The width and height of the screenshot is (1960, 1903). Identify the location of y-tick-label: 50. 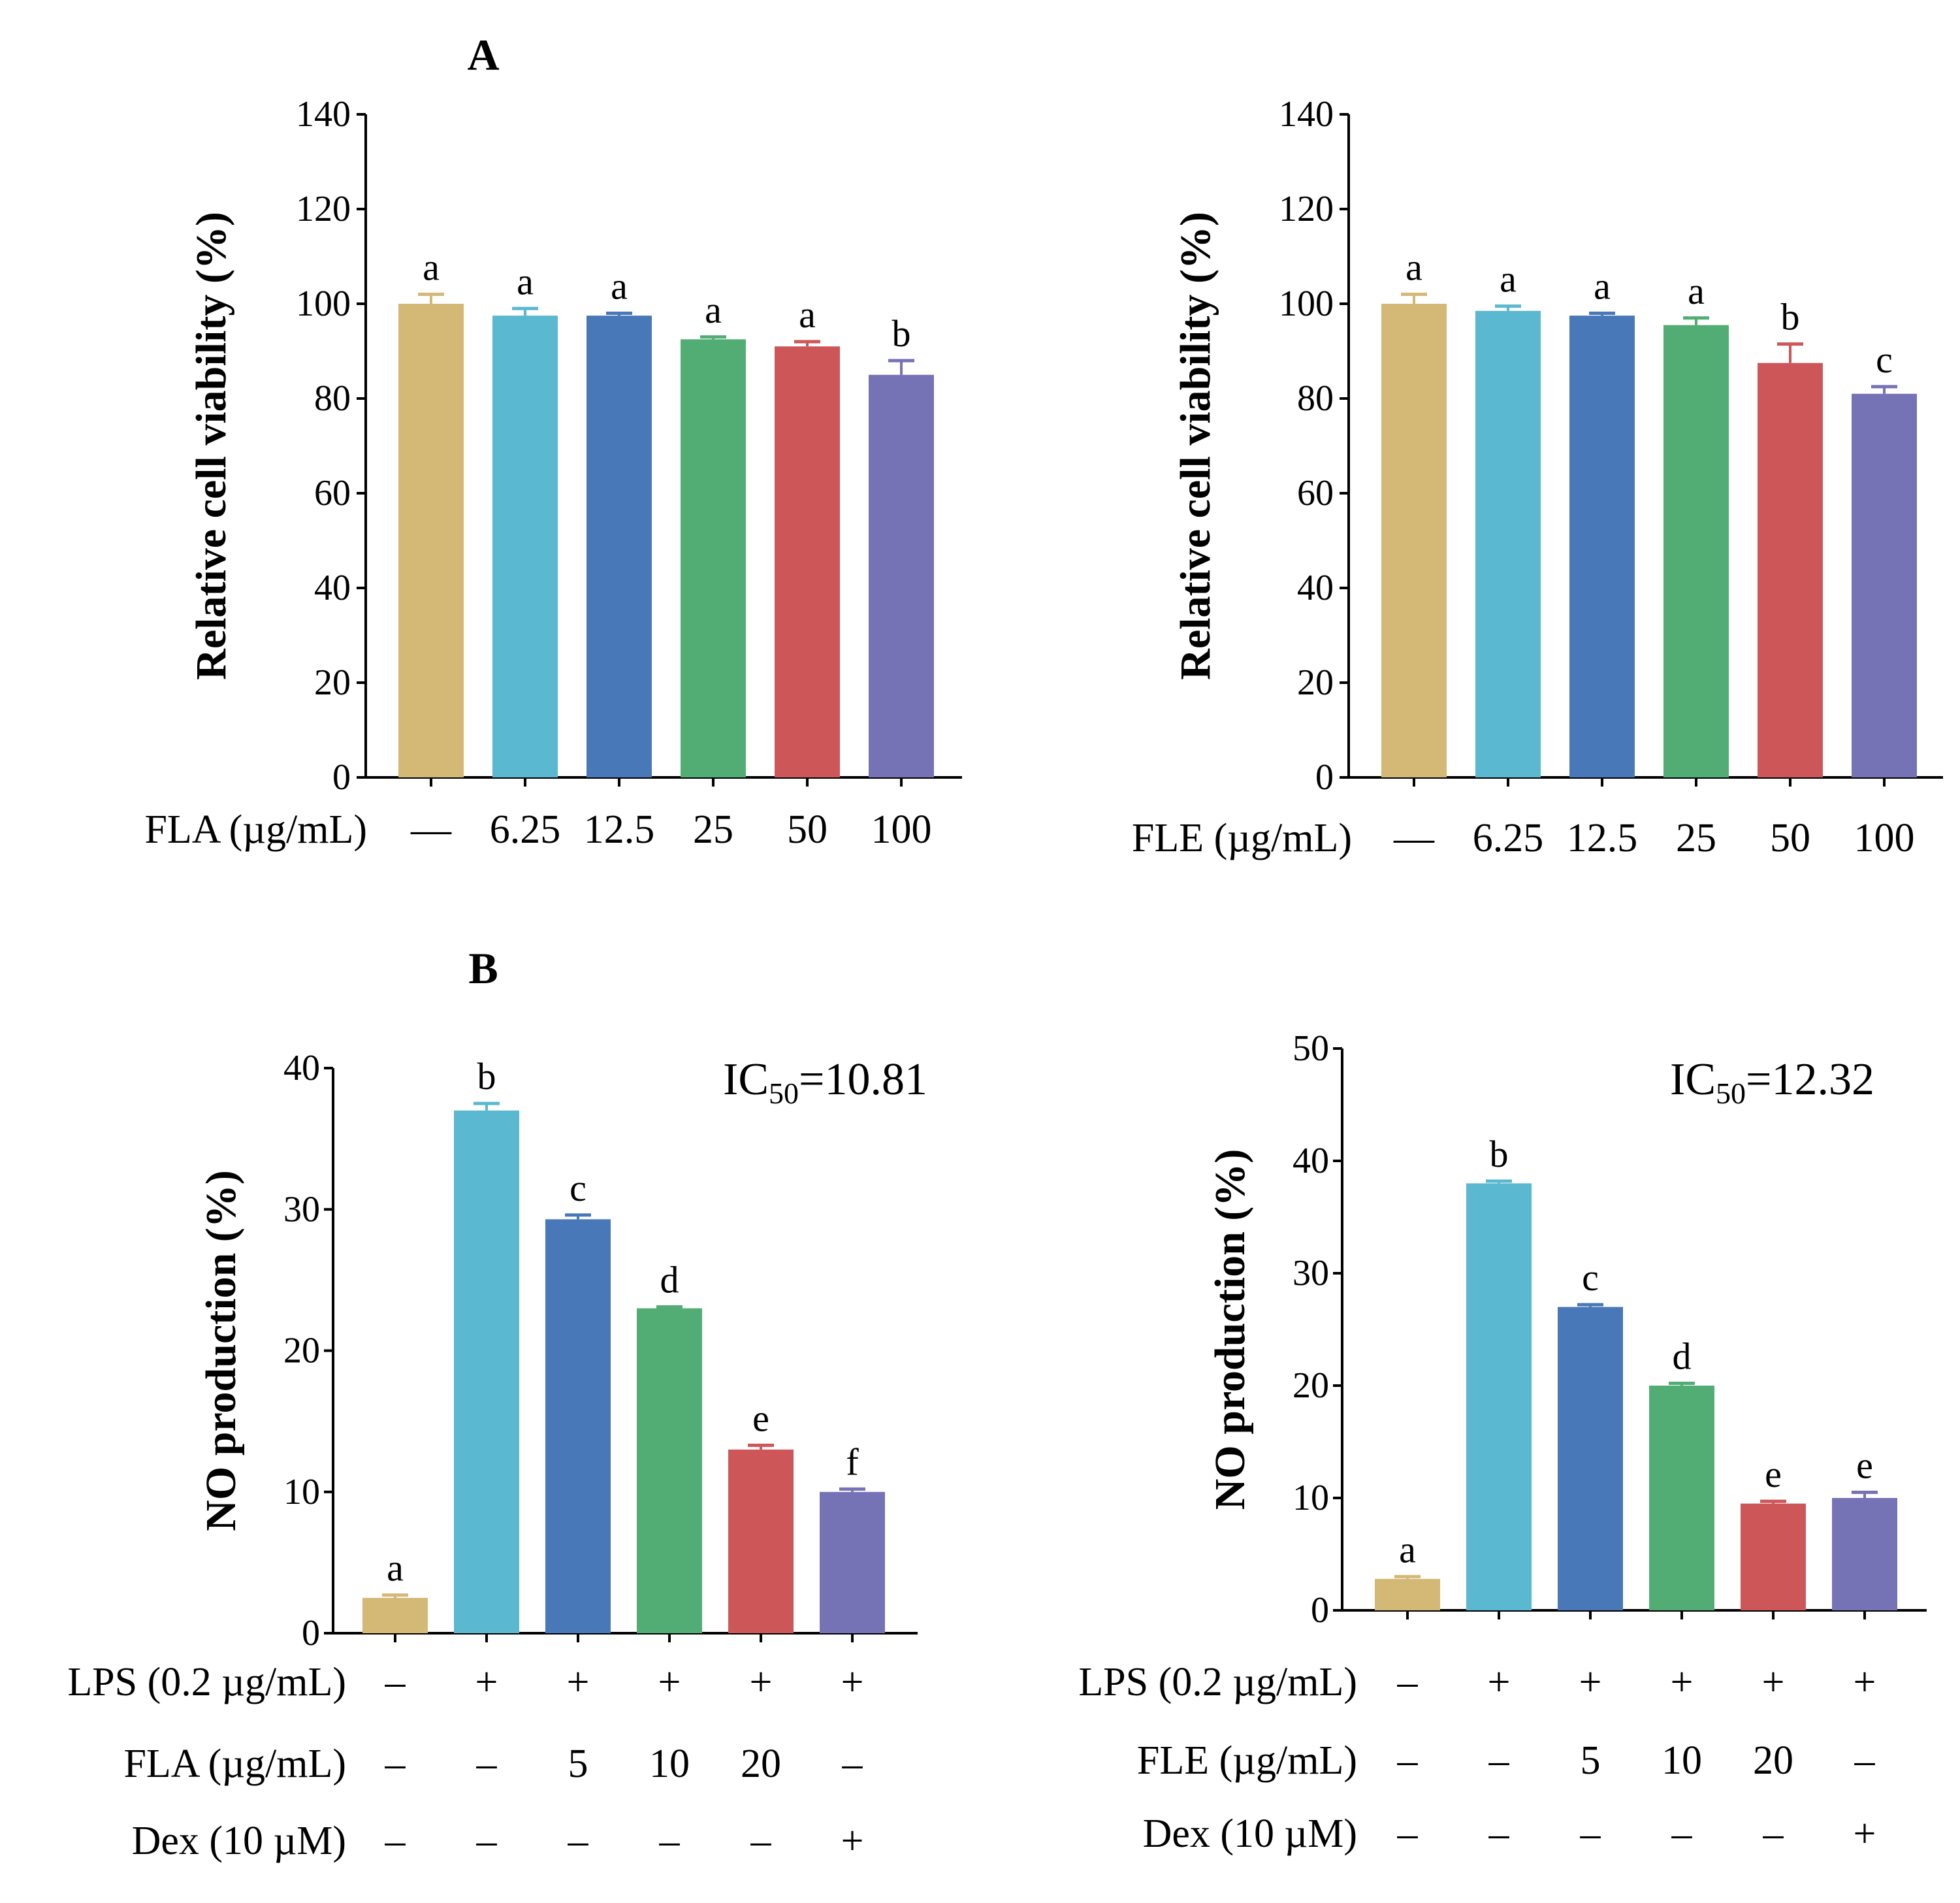
(1311, 1048).